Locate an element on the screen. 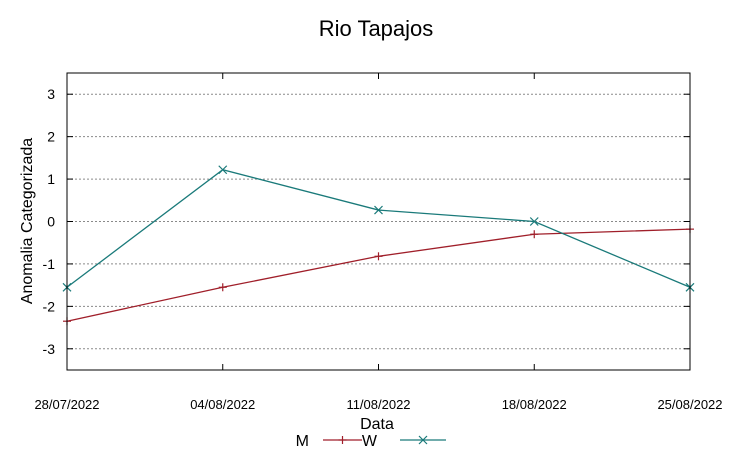 The width and height of the screenshot is (753, 459). x-tick-label: 18/08/2022 is located at coordinates (534, 404).